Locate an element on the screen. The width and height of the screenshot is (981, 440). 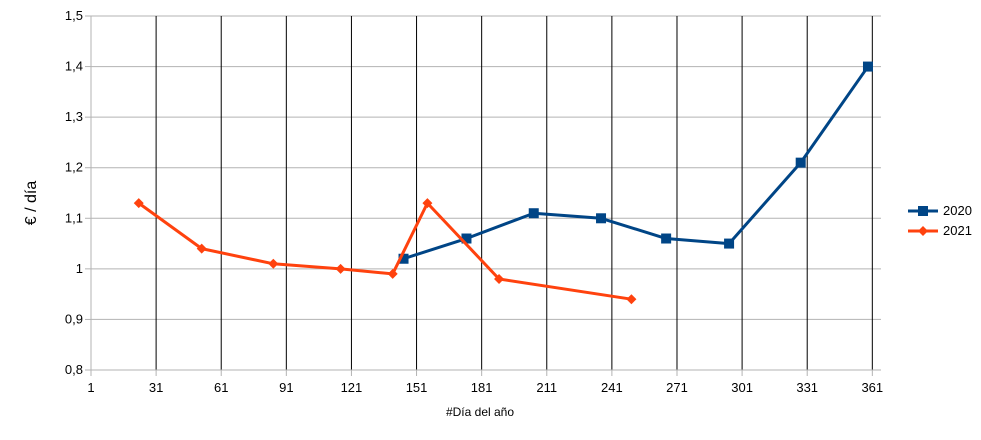
x-tick-label: 31 is located at coordinates (156, 387).